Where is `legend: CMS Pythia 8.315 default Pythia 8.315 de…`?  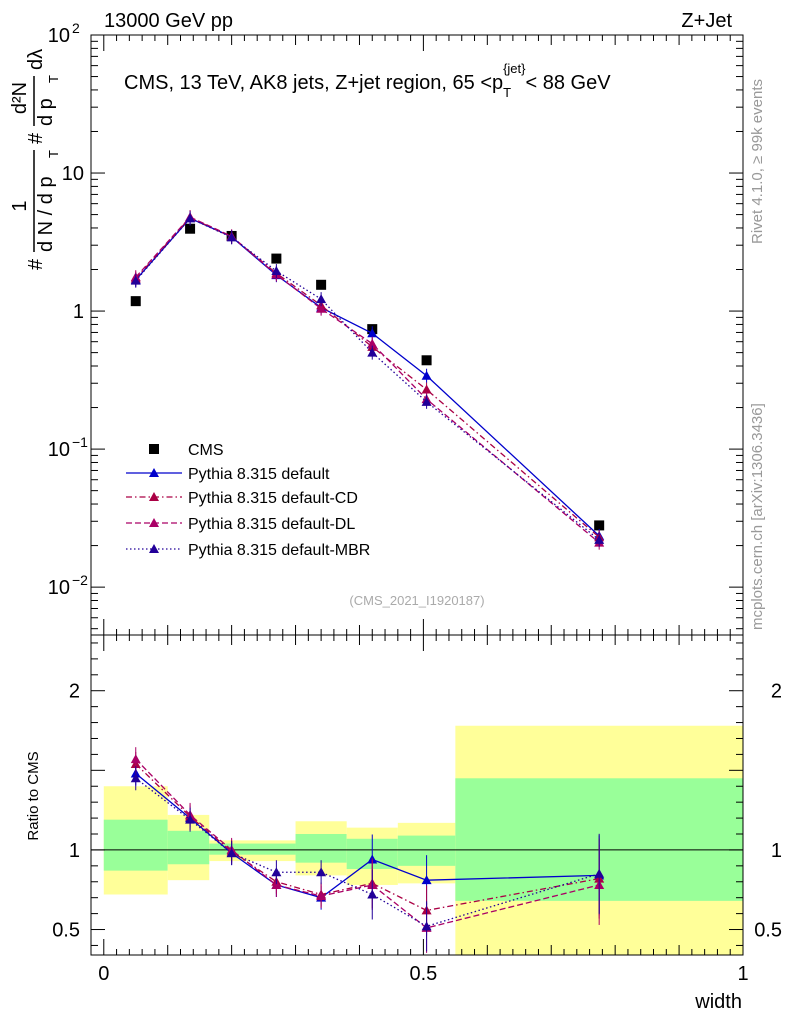
legend: CMS Pythia 8.315 default Pythia 8.315 de… is located at coordinates (248, 500).